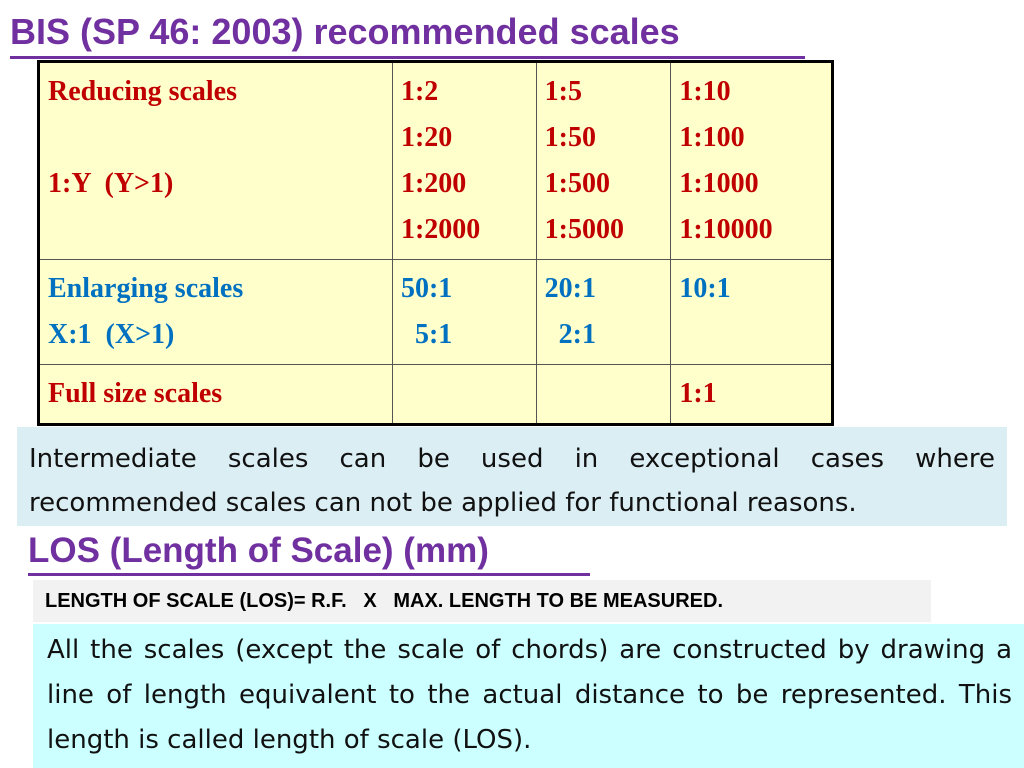  What do you see at coordinates (345, 31) in the screenshot?
I see `page-title: BIS (SP 46: 2003) recommended scales` at bounding box center [345, 31].